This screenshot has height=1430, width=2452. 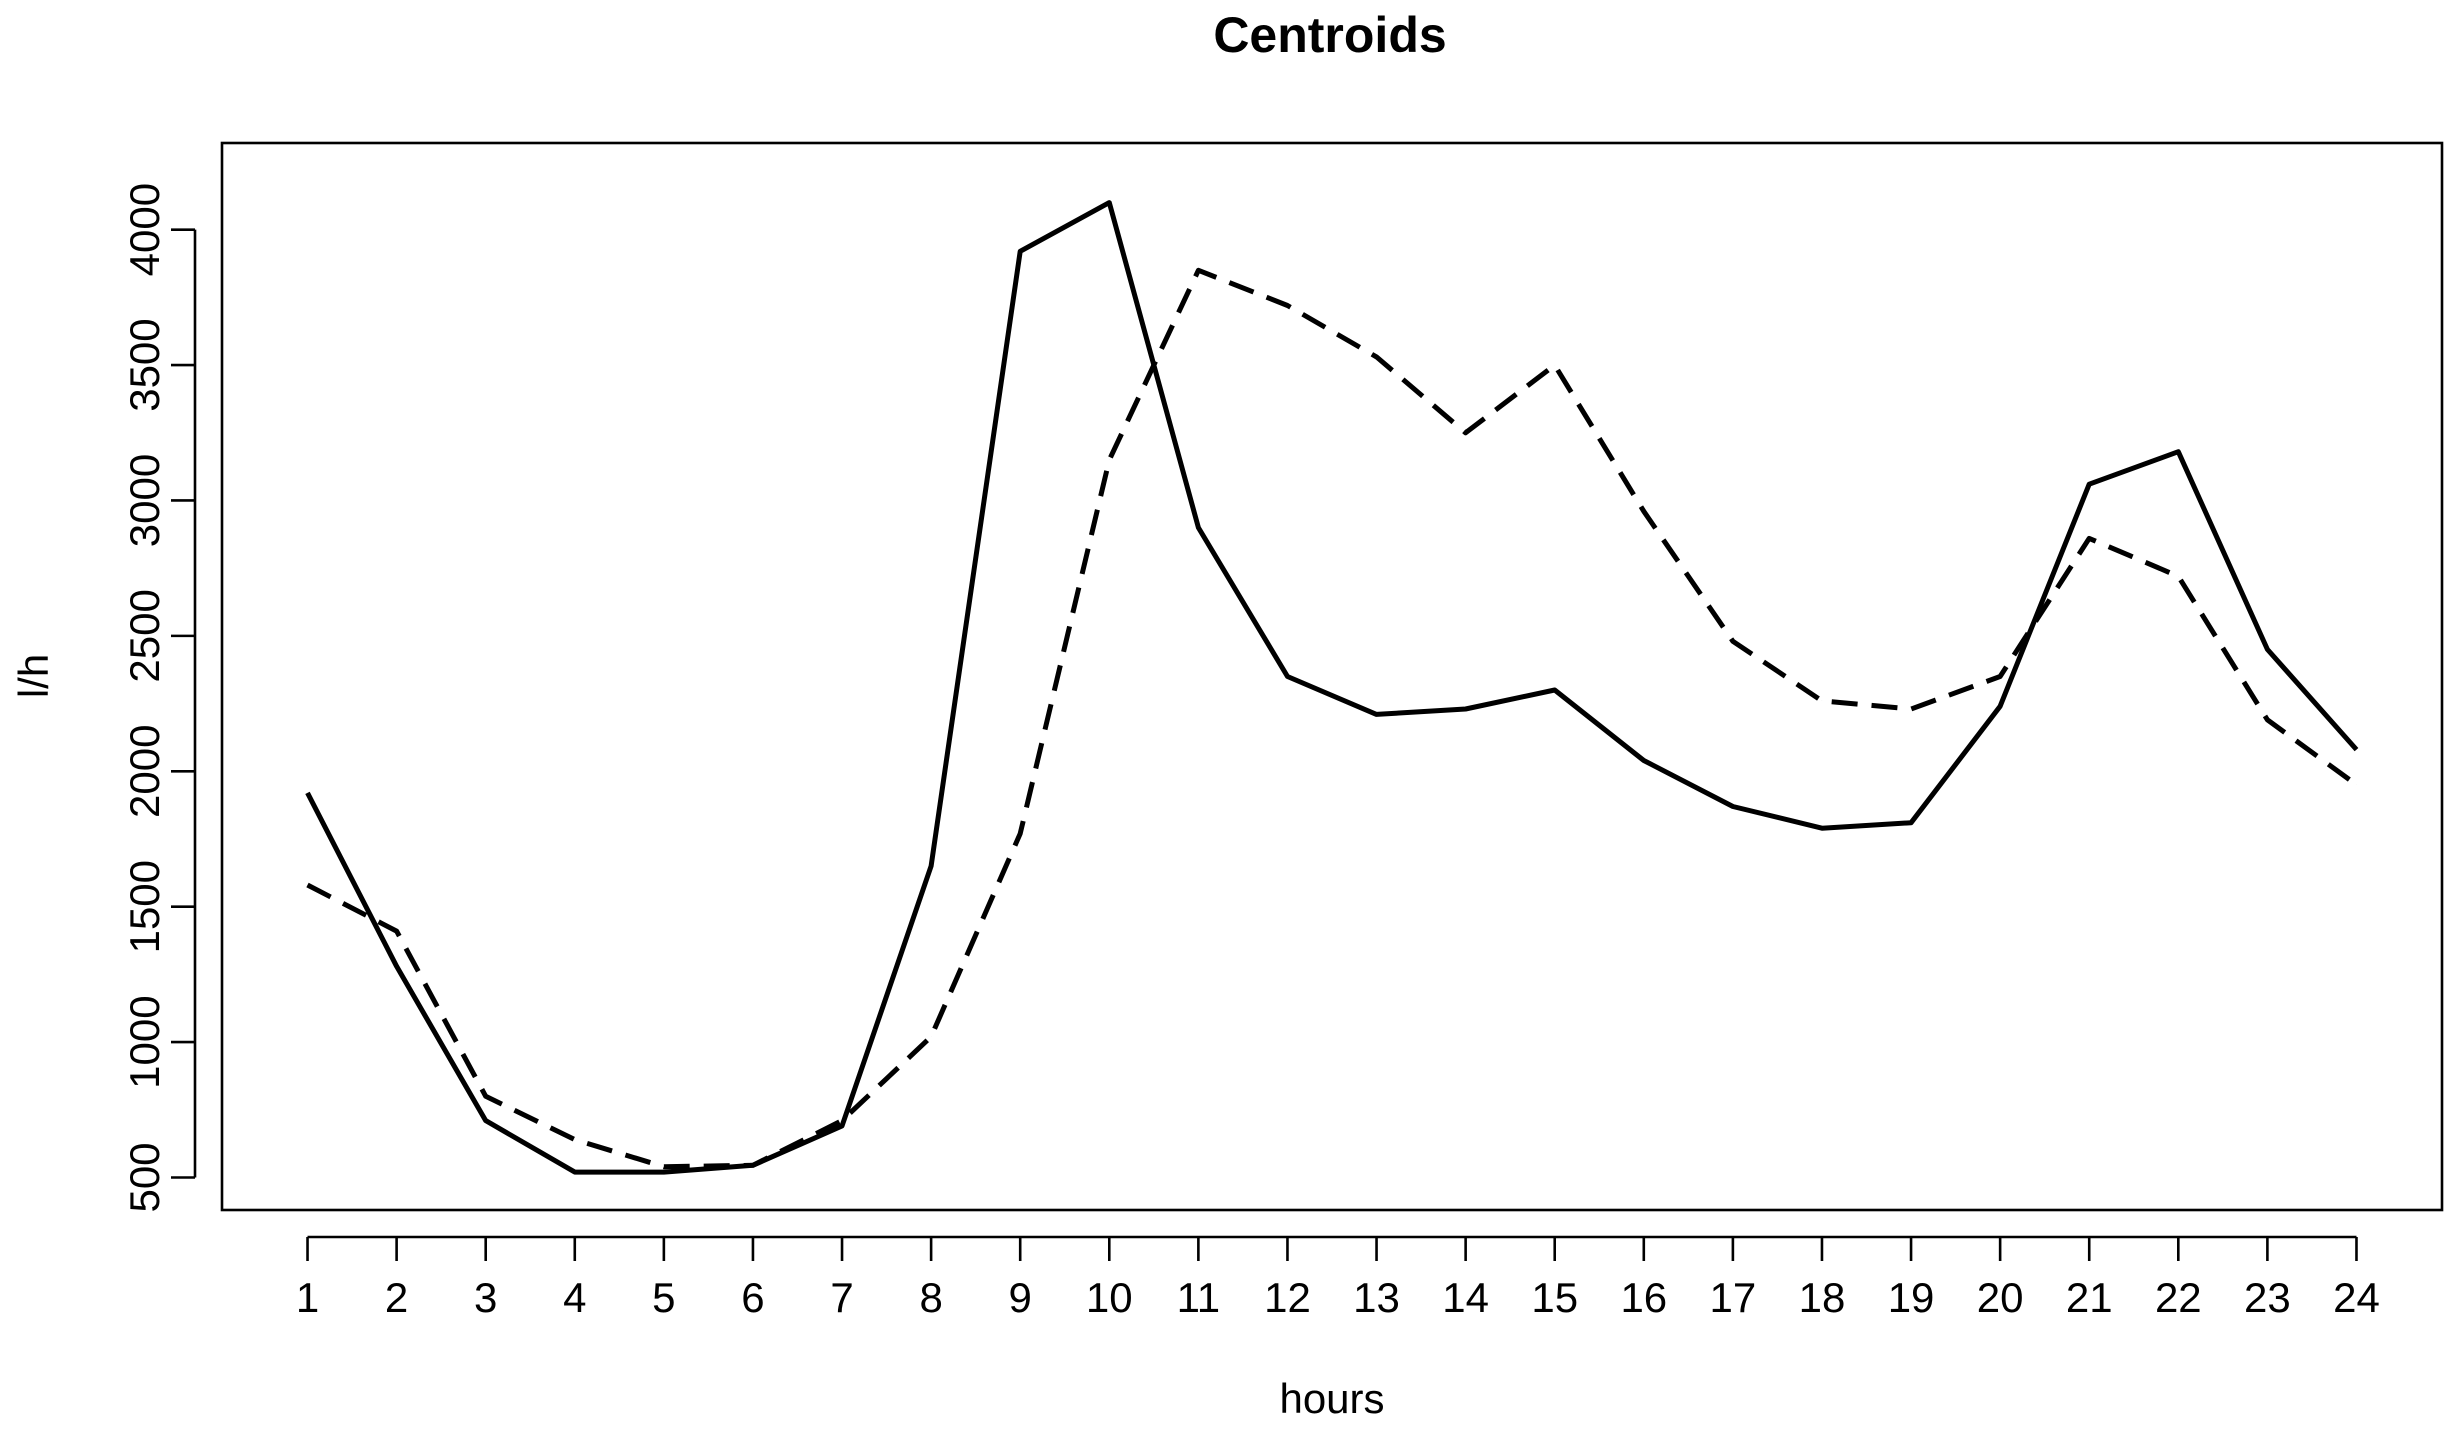 What do you see at coordinates (2000, 1297) in the screenshot?
I see `x-tick-label: 20` at bounding box center [2000, 1297].